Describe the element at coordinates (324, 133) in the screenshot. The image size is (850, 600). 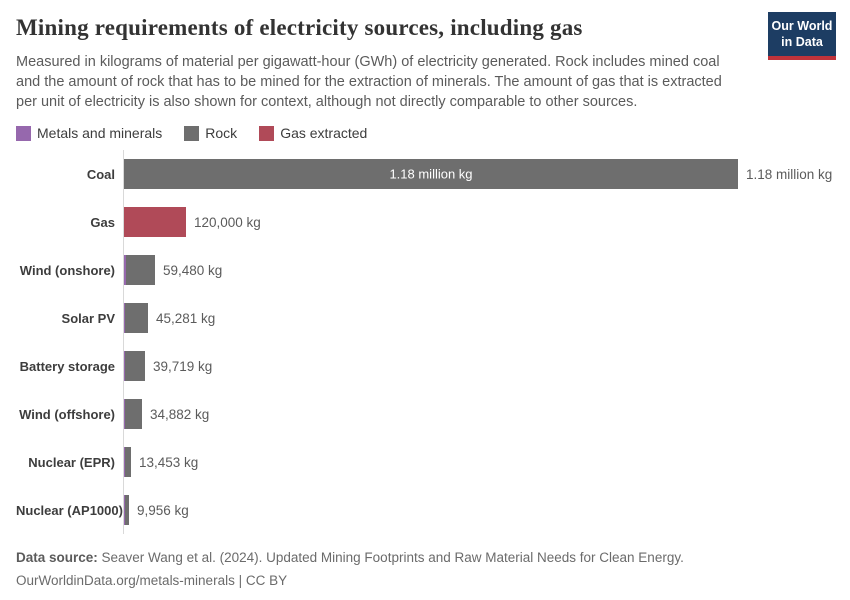
I see `legend-label: Gas extracted` at that location.